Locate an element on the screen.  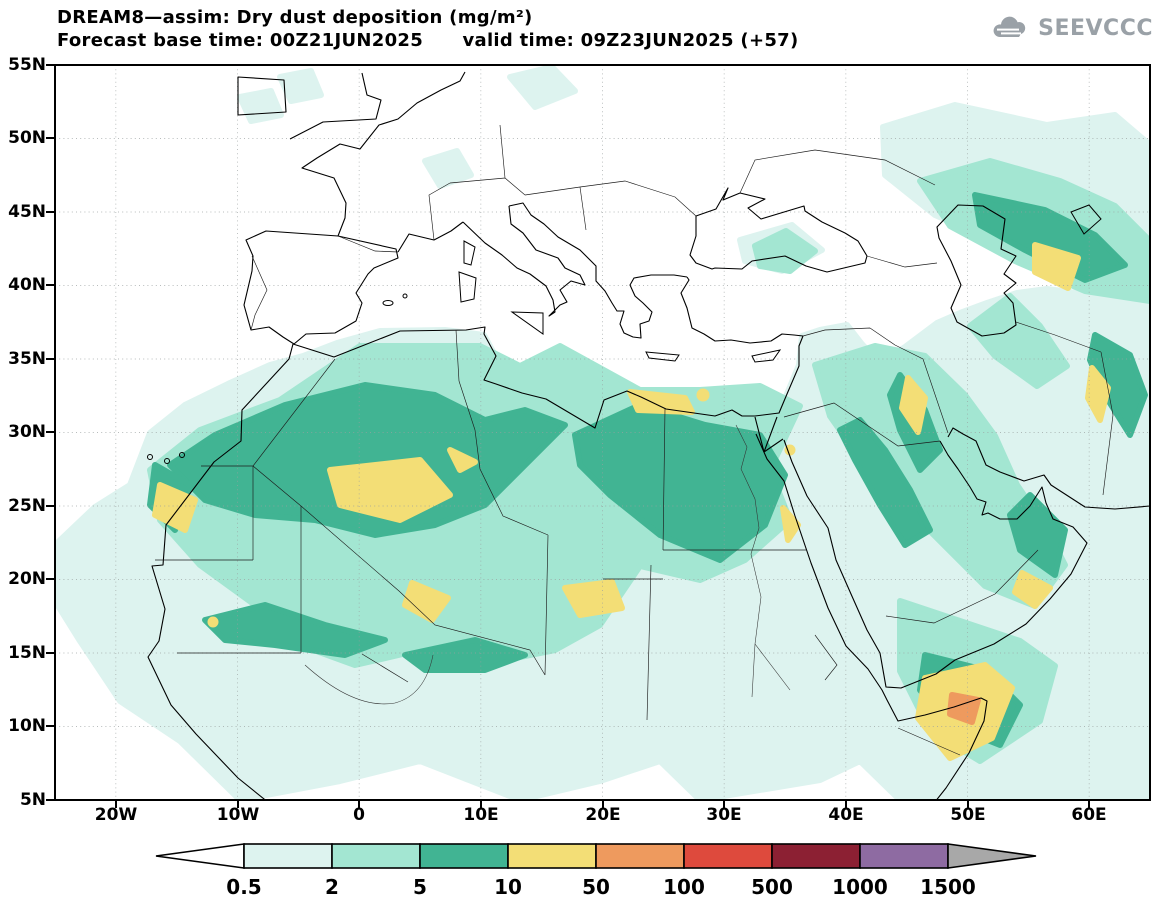
legend-arrow-below is located at coordinates (200, 856).